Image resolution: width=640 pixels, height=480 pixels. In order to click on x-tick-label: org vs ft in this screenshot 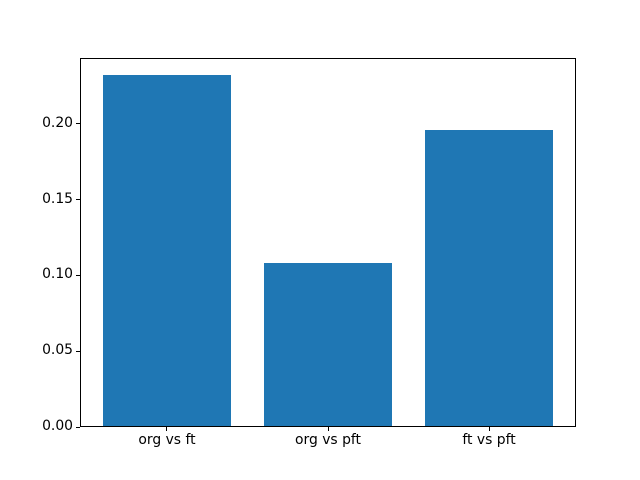, I will do `click(167, 439)`.